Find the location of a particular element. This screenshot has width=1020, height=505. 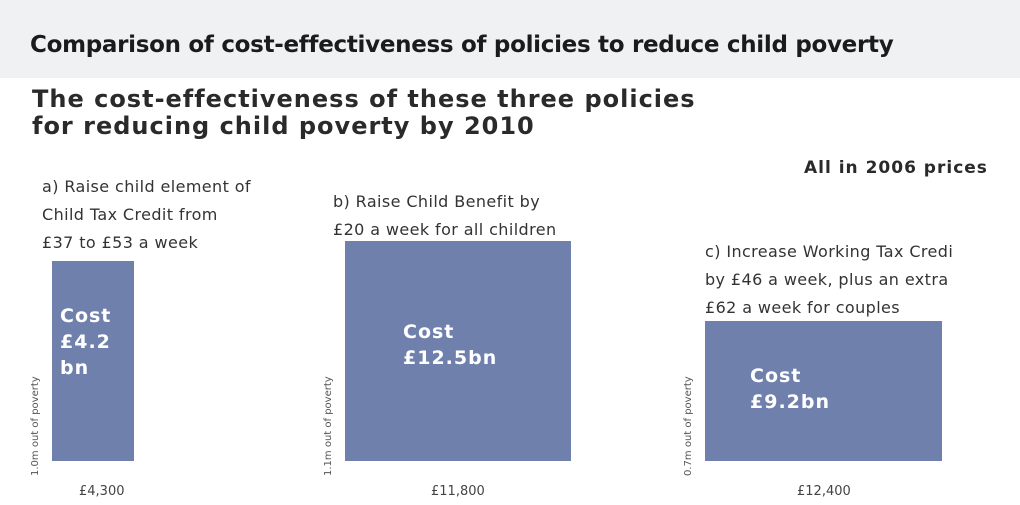

bar-b-y-label: 1.1m out of poverty is located at coordinates (328, 426).